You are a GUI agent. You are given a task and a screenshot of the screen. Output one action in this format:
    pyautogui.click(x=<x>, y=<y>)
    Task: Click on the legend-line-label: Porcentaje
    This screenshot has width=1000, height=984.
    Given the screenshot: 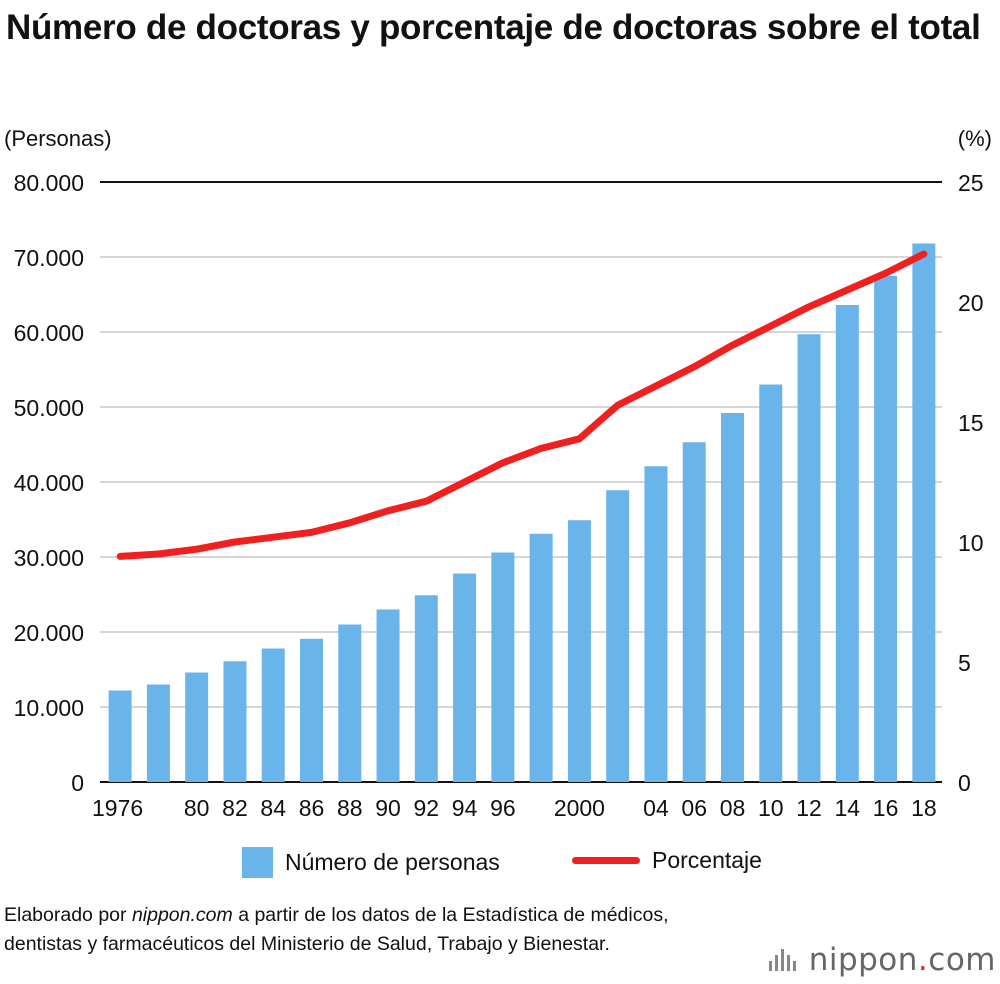 What is the action you would take?
    pyautogui.click(x=707, y=860)
    